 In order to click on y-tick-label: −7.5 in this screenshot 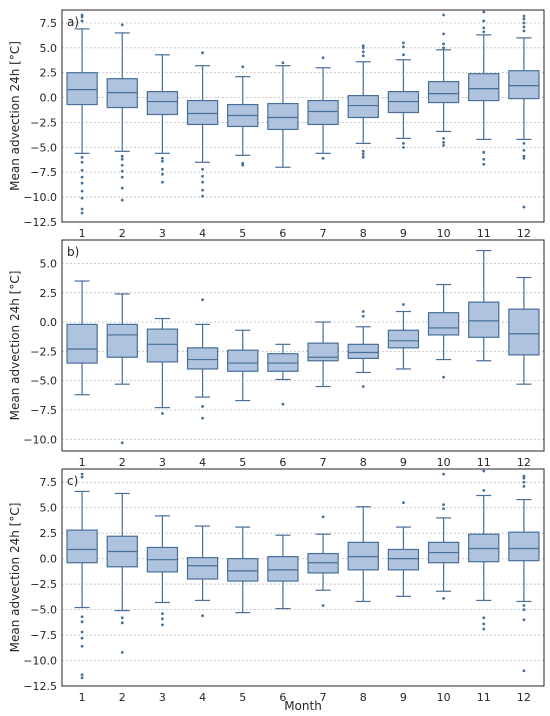, I will do `click(43, 410)`.